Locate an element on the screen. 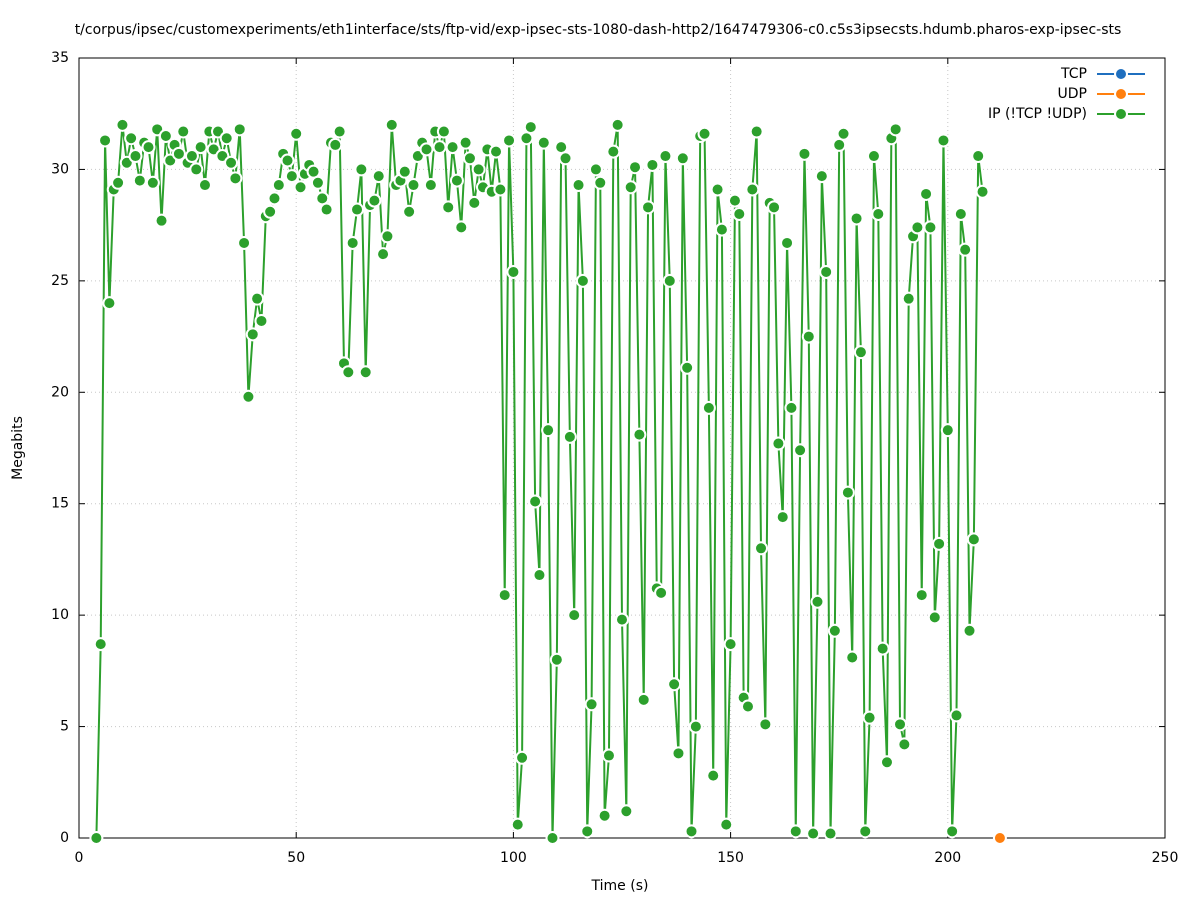 This screenshot has width=1197, height=900. y-tick-label: 5 is located at coordinates (64, 727).